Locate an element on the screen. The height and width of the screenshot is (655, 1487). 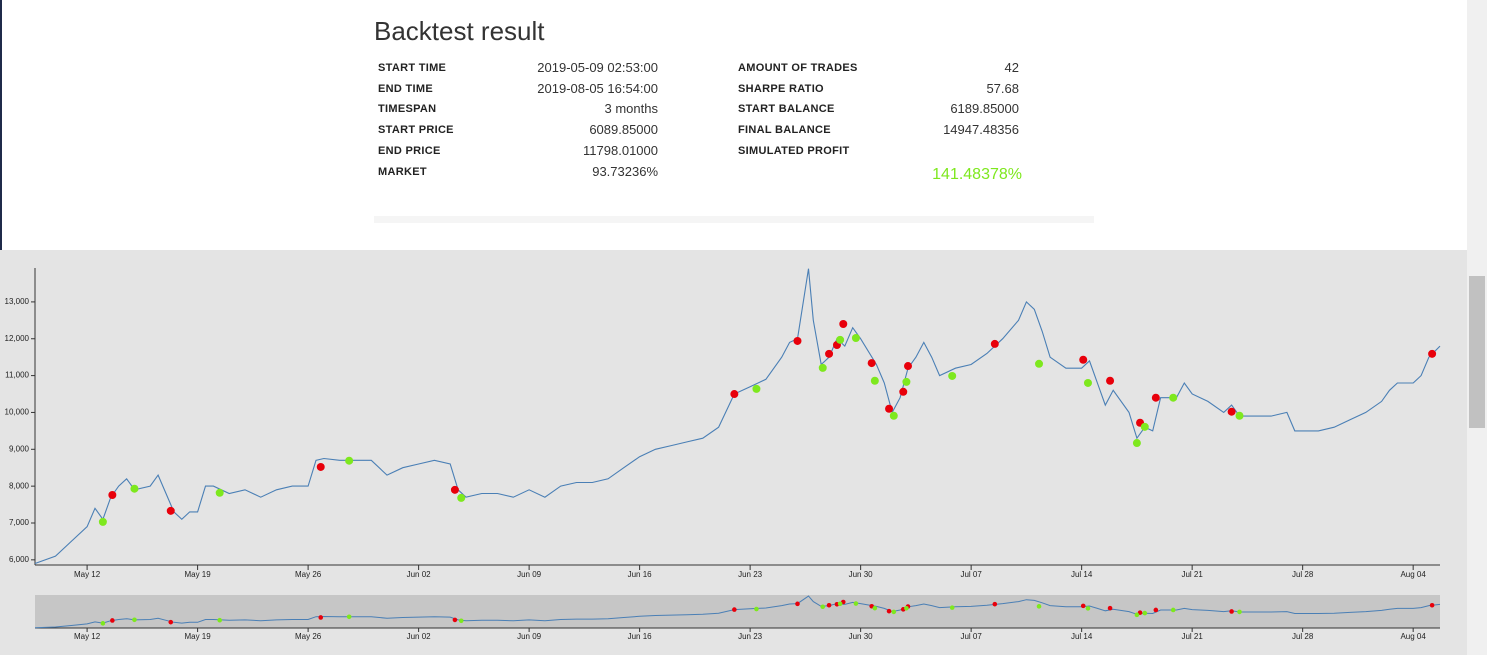
stat-value: 14947.48356 is located at coordinates (981, 129).